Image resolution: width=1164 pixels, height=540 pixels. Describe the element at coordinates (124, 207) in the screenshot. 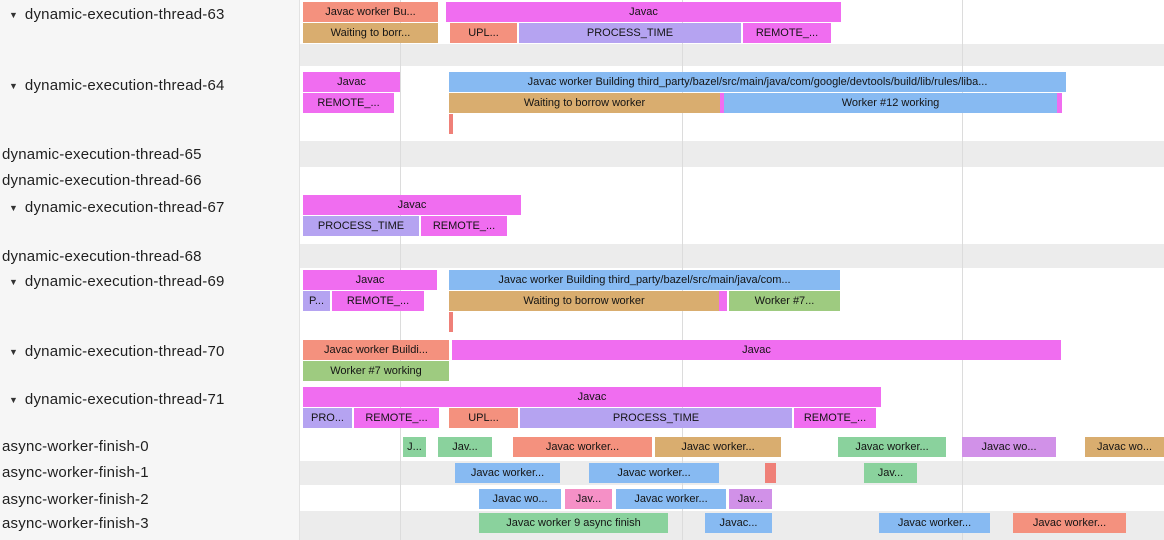

I see `thread-name: dynamic-execution-thread-67` at that location.